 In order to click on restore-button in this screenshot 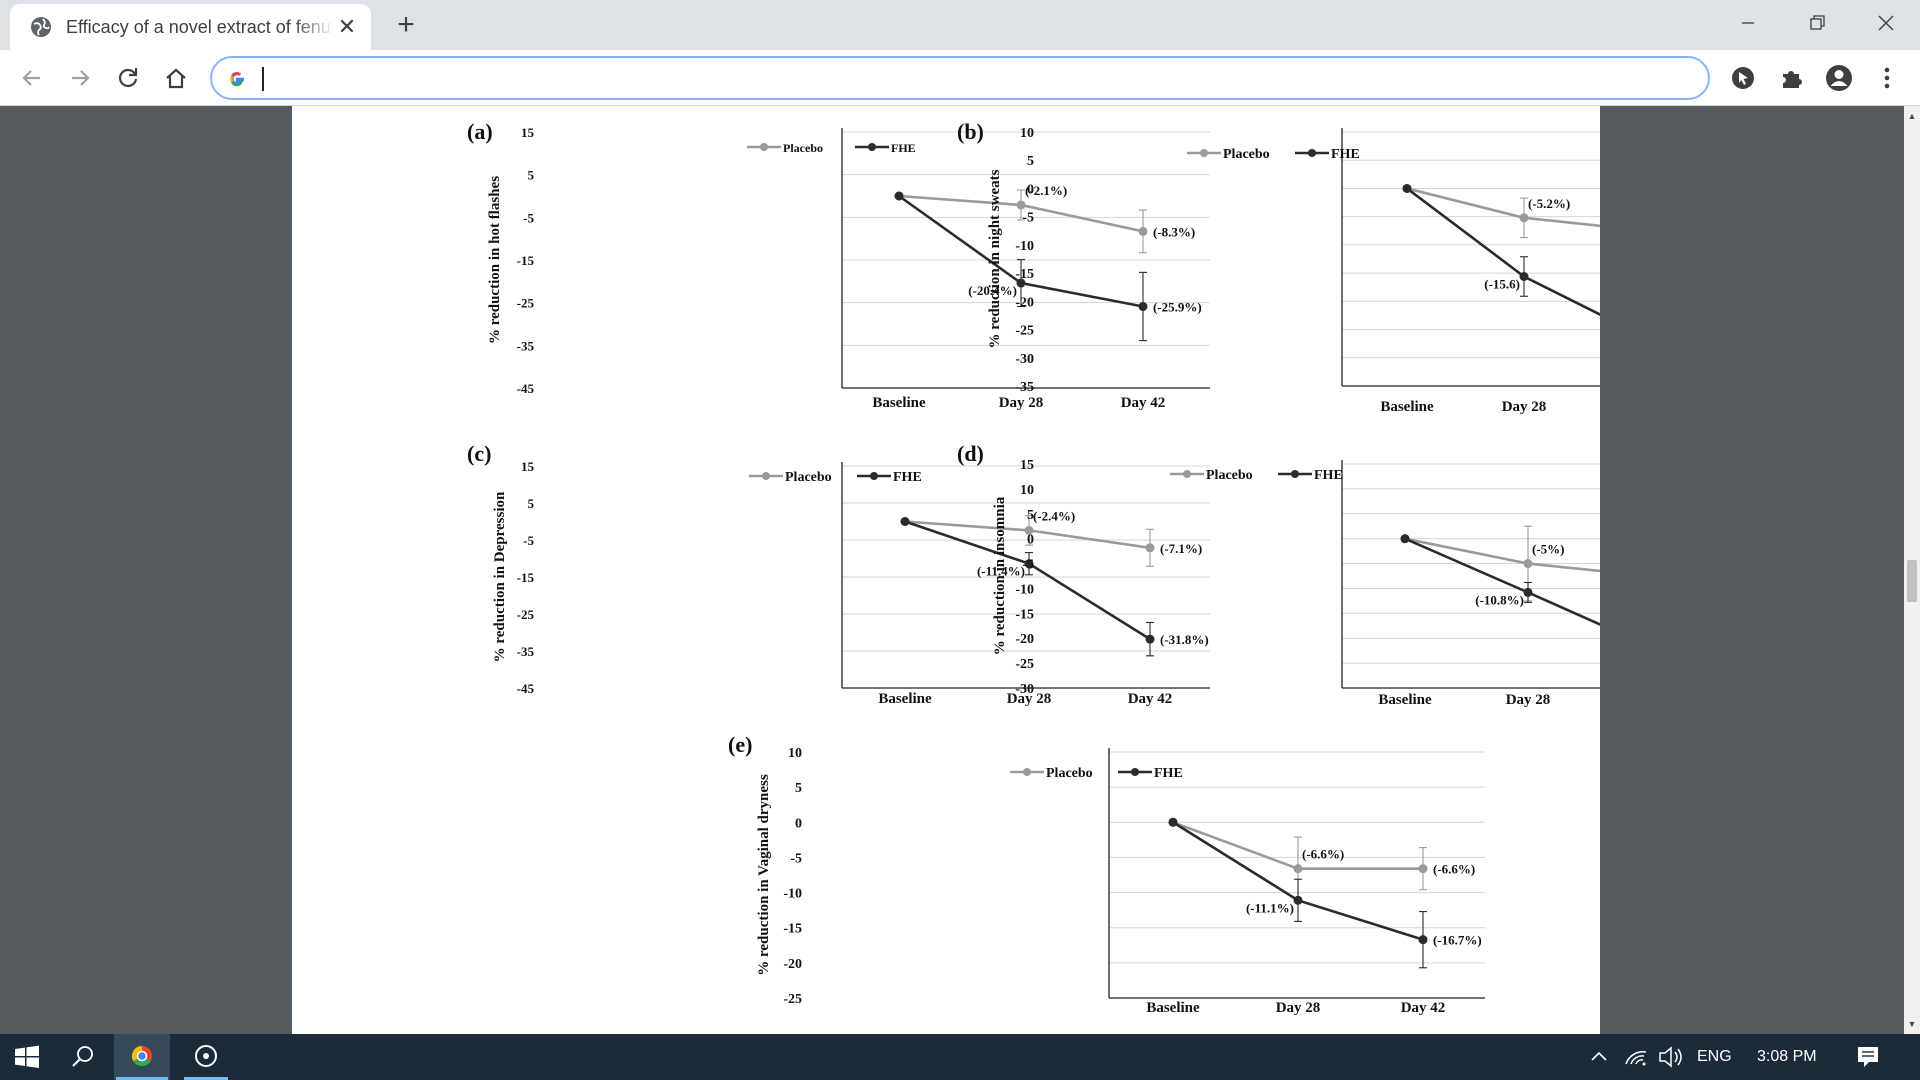, I will do `click(1817, 23)`.